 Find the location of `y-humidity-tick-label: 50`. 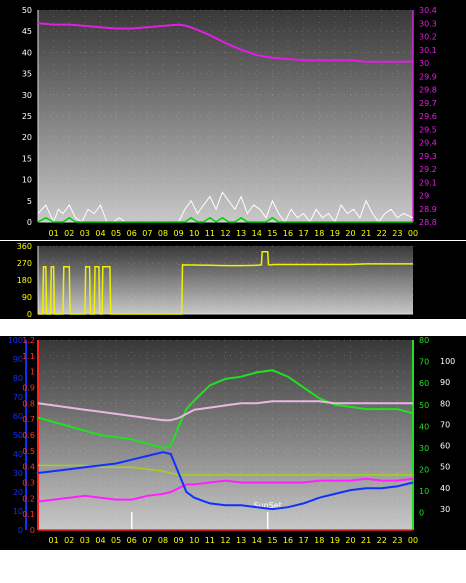

y-humidity-tick-label: 50 is located at coordinates (18, 435).